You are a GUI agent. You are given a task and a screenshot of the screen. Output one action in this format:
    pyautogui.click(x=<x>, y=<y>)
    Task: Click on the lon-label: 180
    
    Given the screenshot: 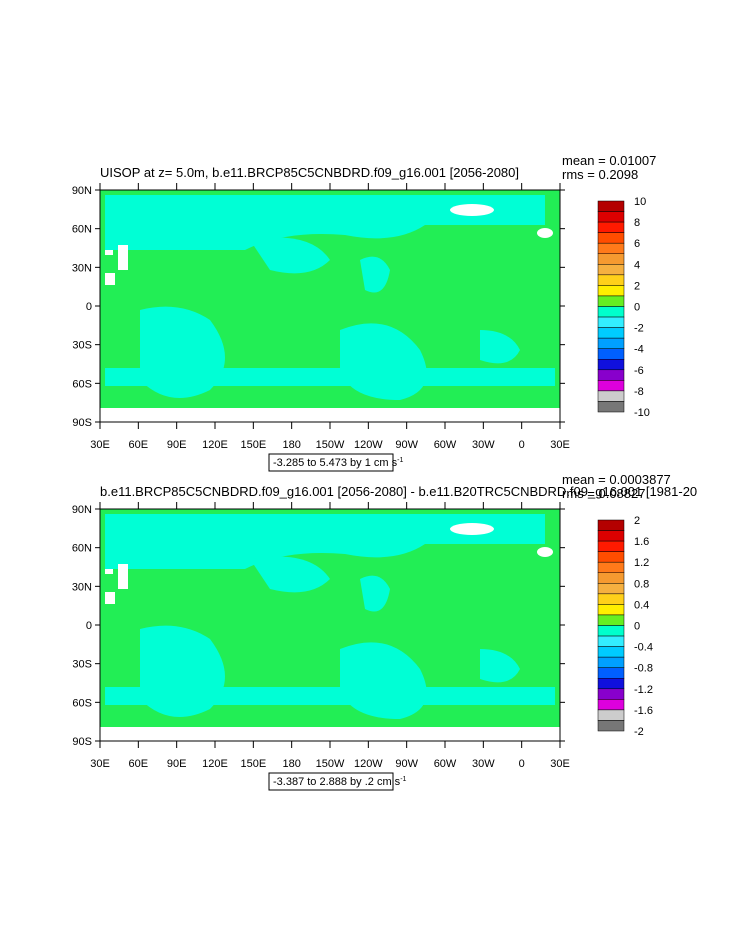 What is the action you would take?
    pyautogui.click(x=291, y=445)
    